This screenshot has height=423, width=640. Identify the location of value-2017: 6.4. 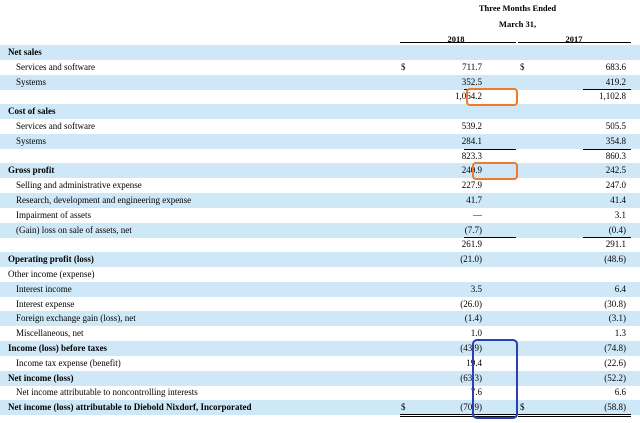
(620, 288).